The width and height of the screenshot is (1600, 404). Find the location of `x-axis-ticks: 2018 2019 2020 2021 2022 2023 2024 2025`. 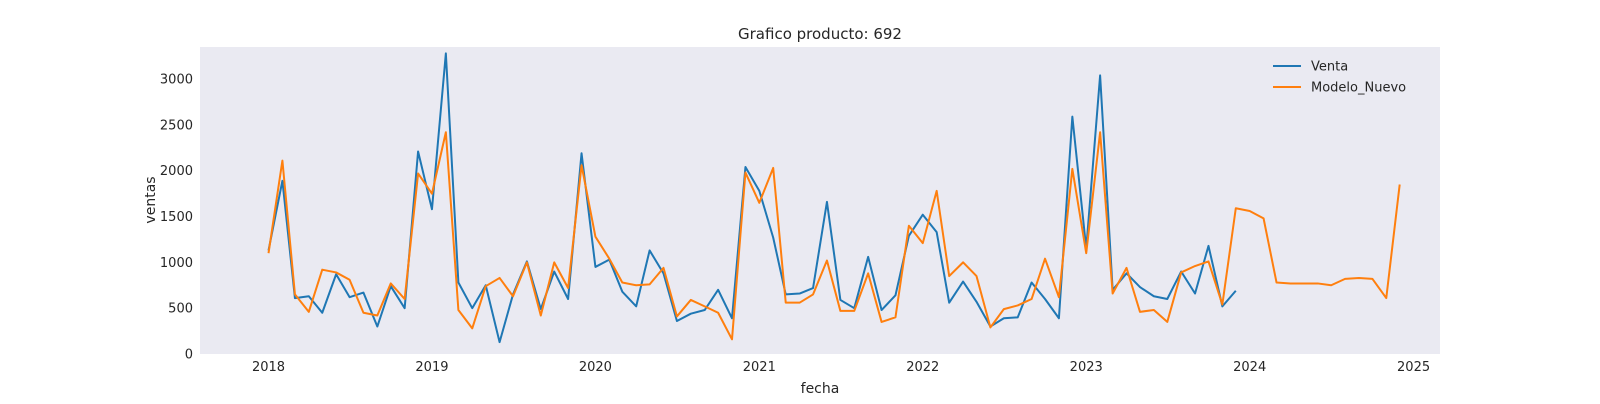

x-axis-ticks: 2018 2019 2020 2021 2022 2023 2024 2025 is located at coordinates (841, 367).